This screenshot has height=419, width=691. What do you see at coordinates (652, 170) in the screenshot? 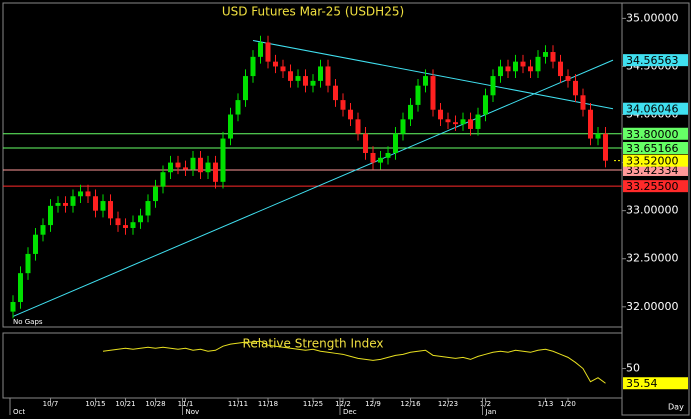
I see `level-label: 33.42334` at bounding box center [652, 170].